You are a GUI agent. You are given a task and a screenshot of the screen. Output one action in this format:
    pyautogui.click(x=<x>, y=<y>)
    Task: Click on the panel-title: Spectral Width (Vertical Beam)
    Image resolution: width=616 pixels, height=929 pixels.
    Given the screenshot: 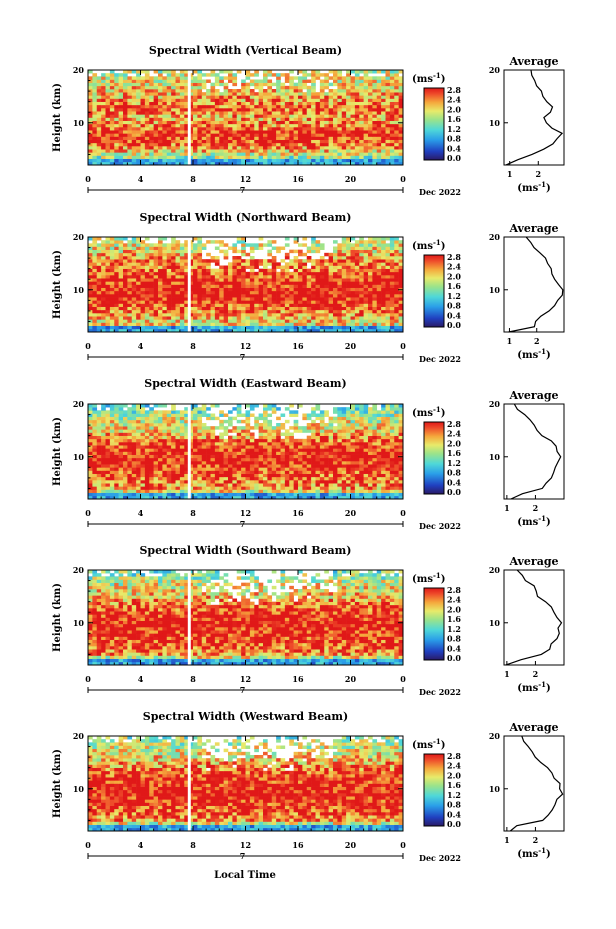 What is the action you would take?
    pyautogui.click(x=245, y=50)
    